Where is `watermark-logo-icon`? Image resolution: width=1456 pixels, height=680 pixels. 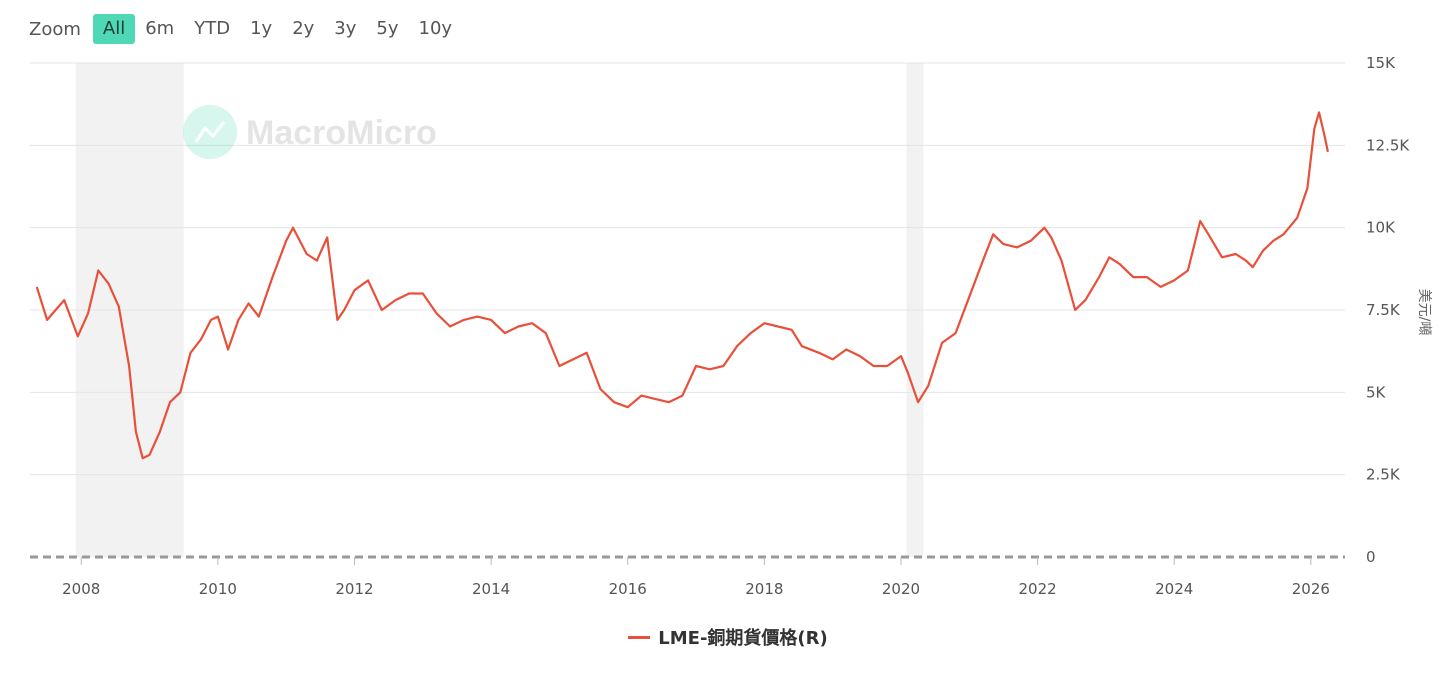 watermark-logo-icon is located at coordinates (210, 132).